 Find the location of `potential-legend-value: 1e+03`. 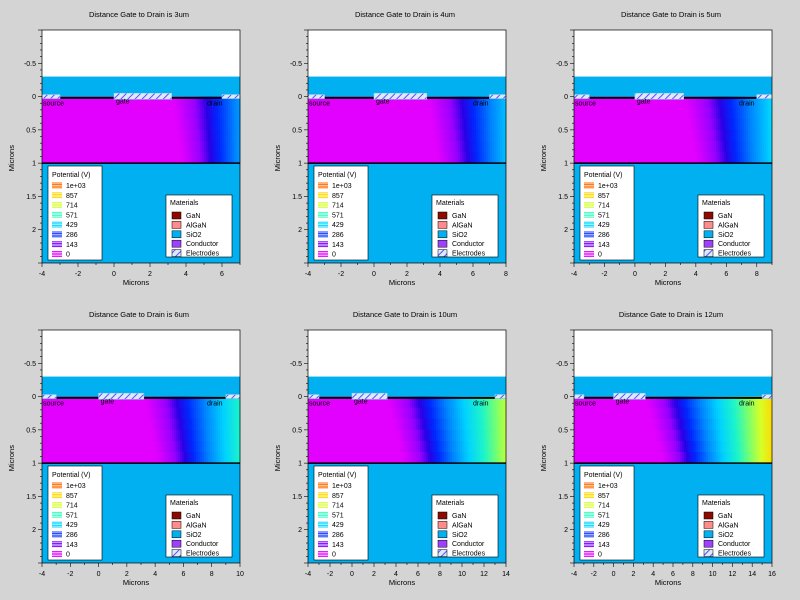

potential-legend-value: 1e+03 is located at coordinates (342, 186).